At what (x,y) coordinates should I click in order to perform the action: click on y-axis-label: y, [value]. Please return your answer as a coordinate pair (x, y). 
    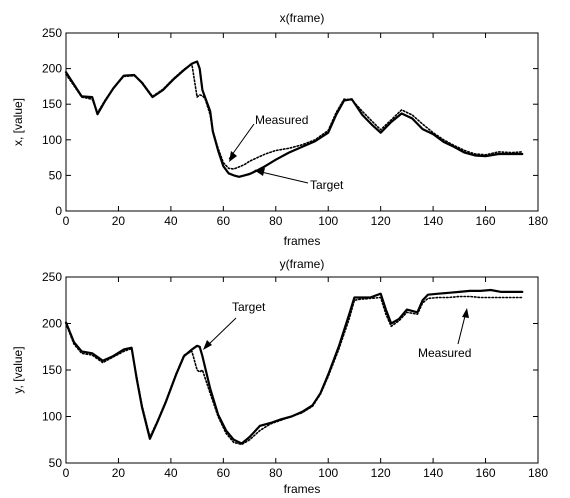
    Looking at the image, I should click on (18, 369).